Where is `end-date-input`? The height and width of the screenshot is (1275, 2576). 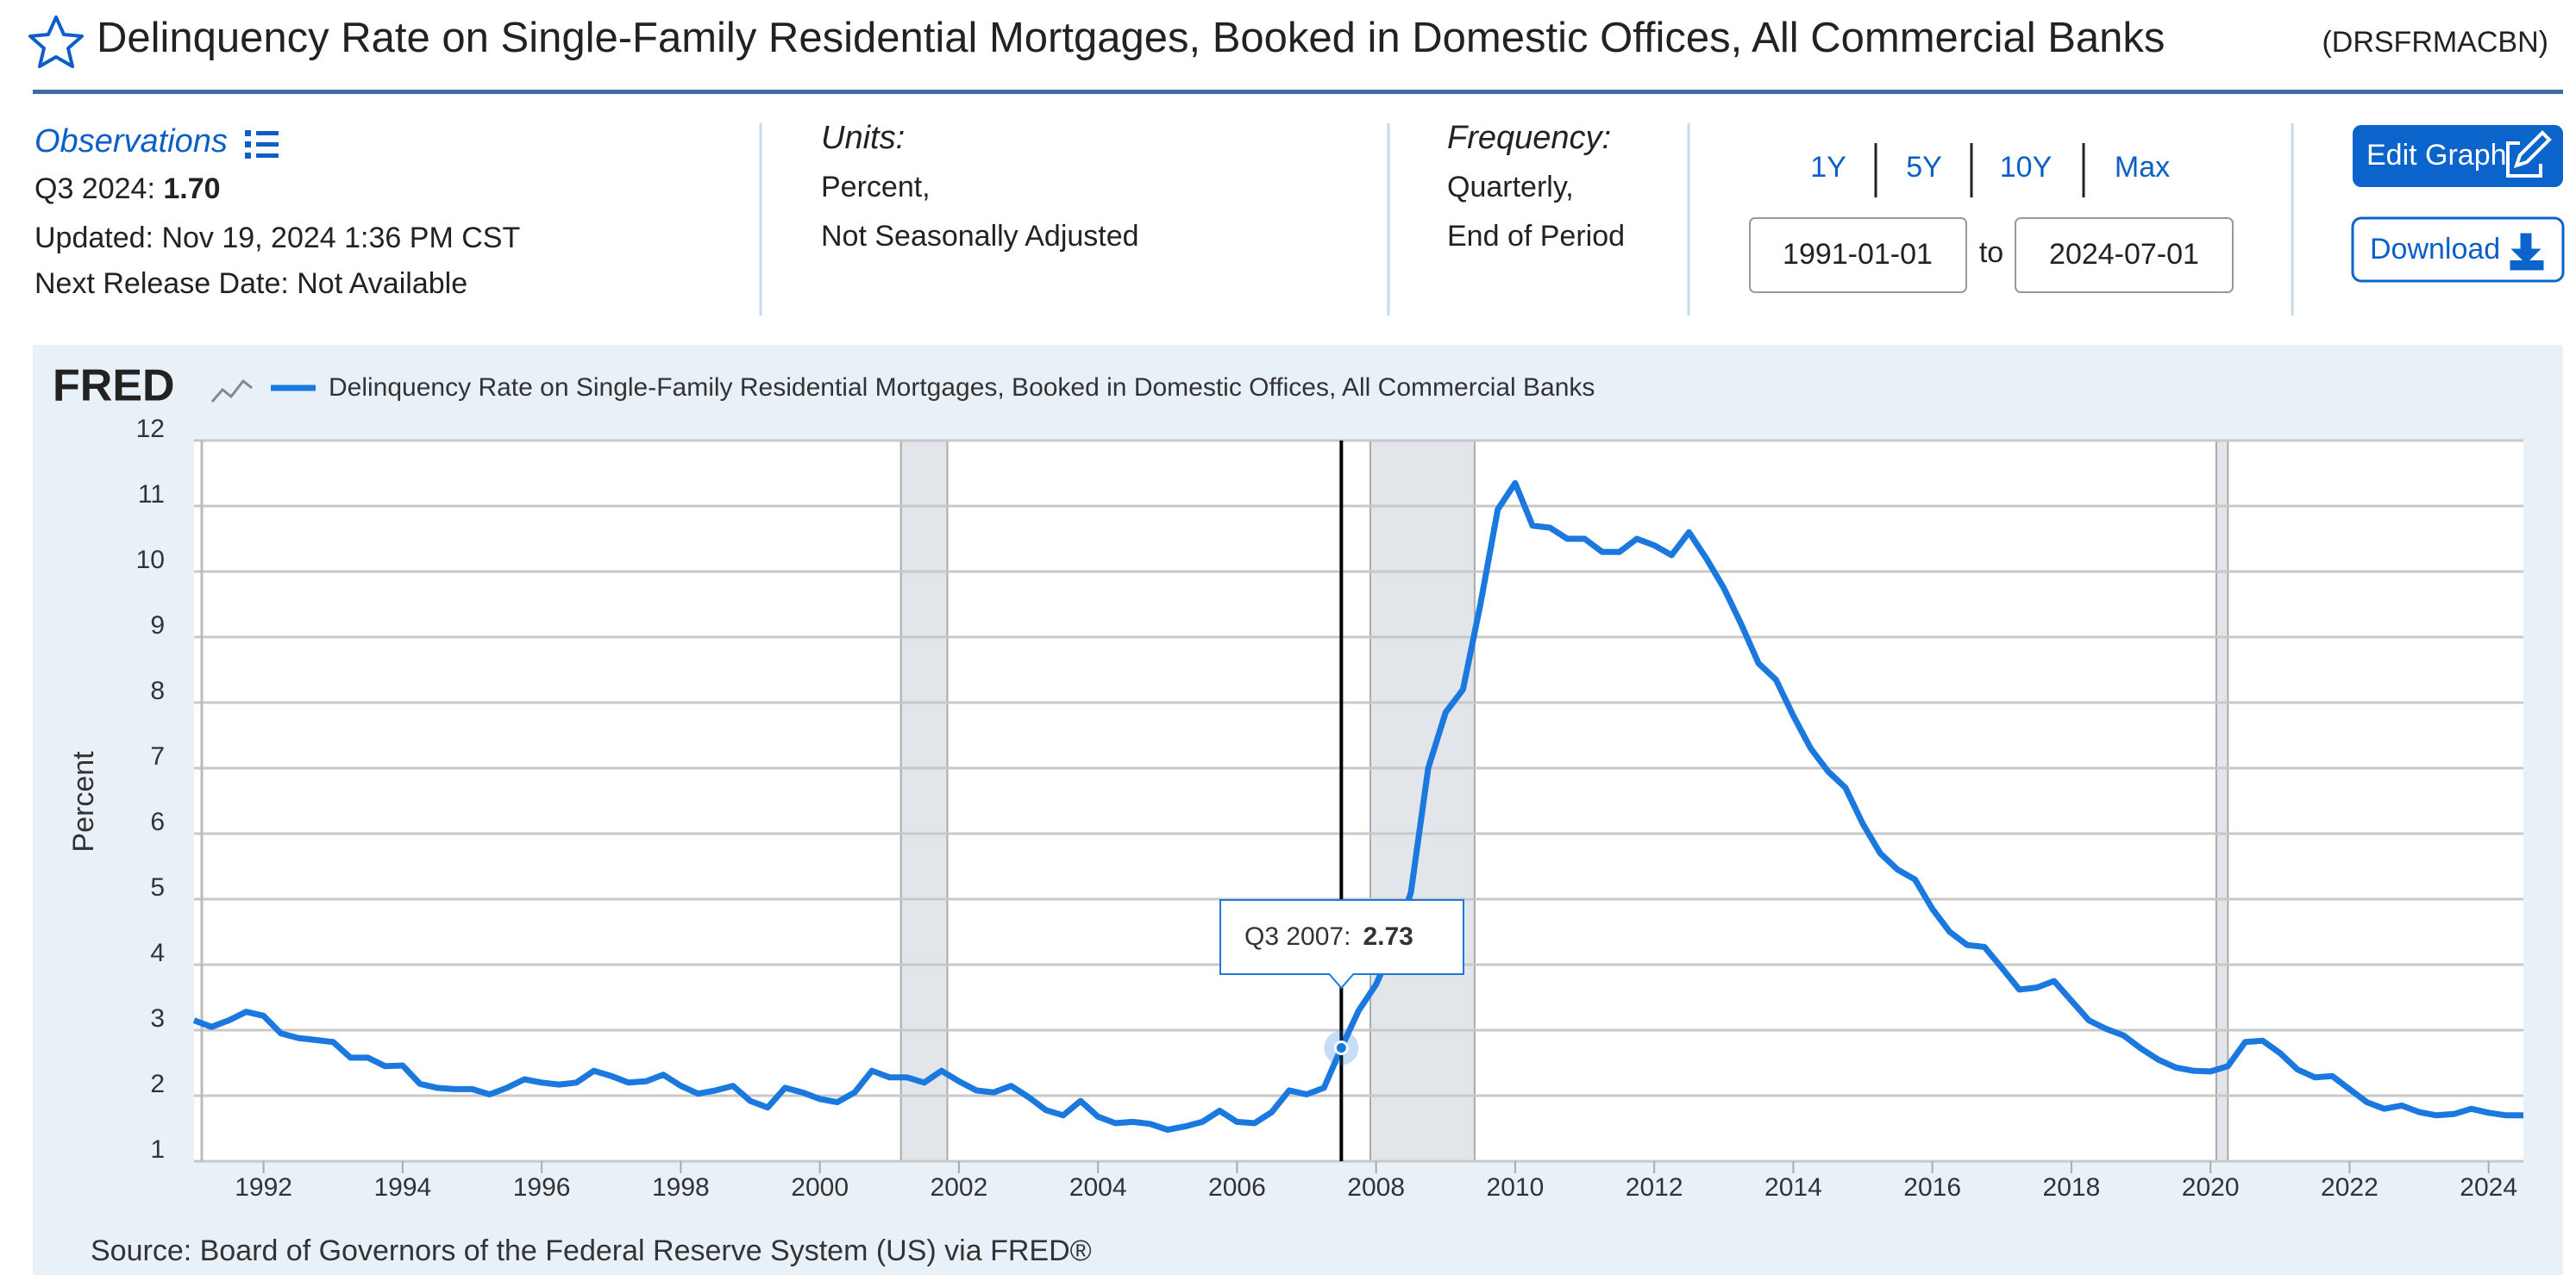
end-date-input is located at coordinates (2124, 255).